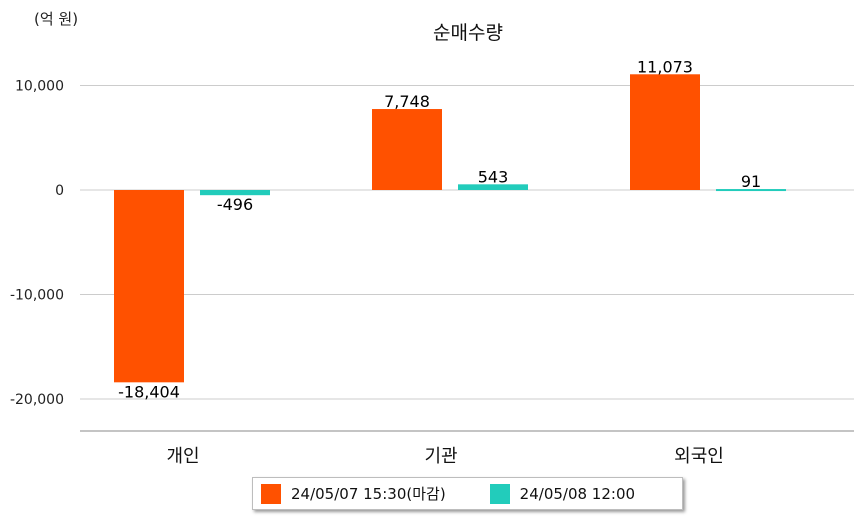 This screenshot has width=863, height=520. What do you see at coordinates (59, 191) in the screenshot?
I see `y-tick-label: 0` at bounding box center [59, 191].